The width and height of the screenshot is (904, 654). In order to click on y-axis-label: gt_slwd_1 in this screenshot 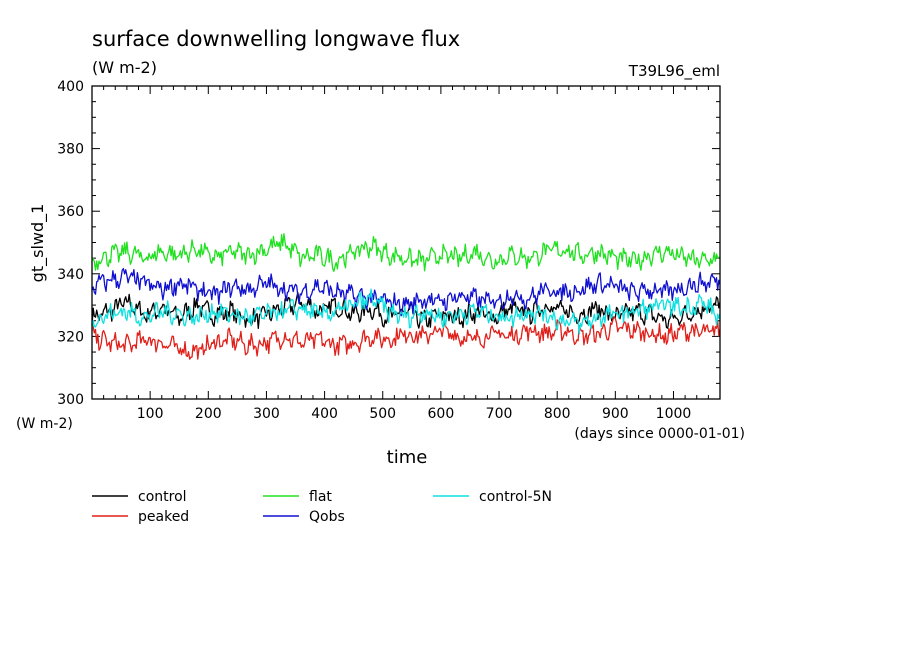, I will do `click(38, 243)`.